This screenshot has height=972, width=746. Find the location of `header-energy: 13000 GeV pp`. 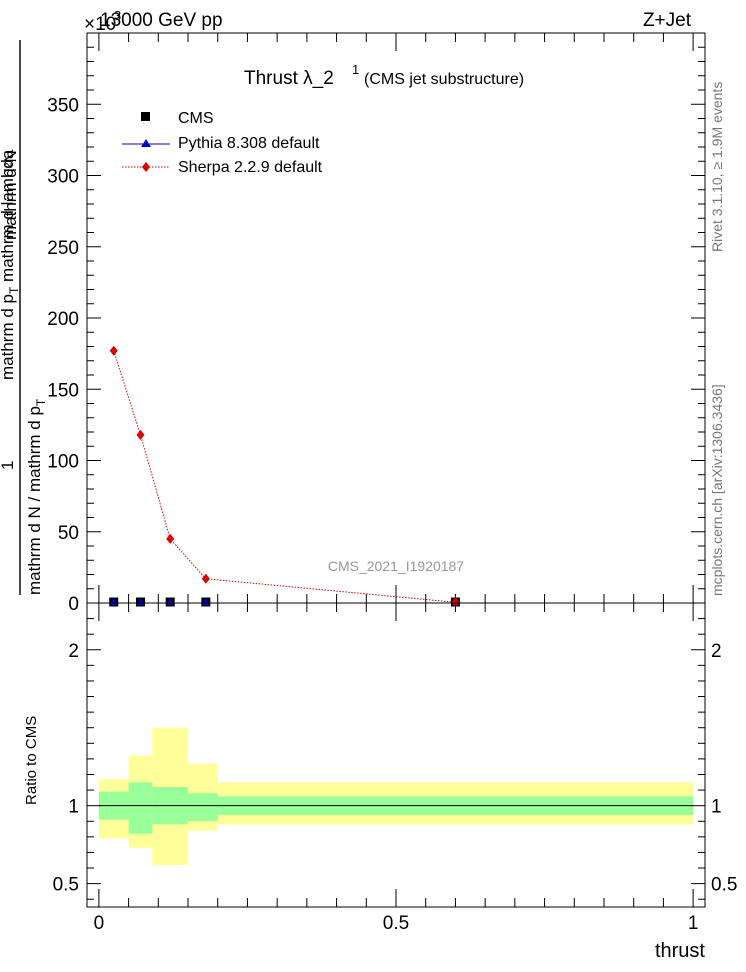

header-energy: 13000 GeV pp is located at coordinates (161, 20).